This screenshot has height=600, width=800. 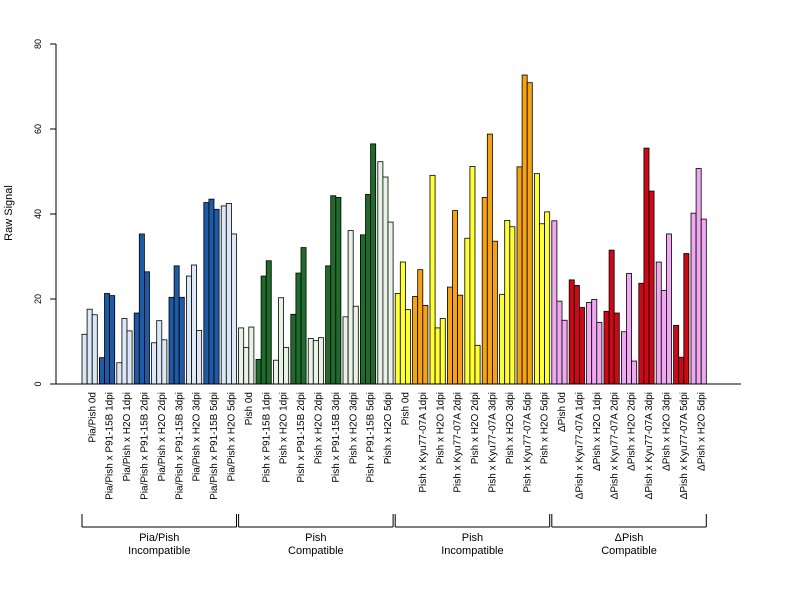 What do you see at coordinates (562, 412) in the screenshot?
I see `x-tick-label: ΔPish 0d` at bounding box center [562, 412].